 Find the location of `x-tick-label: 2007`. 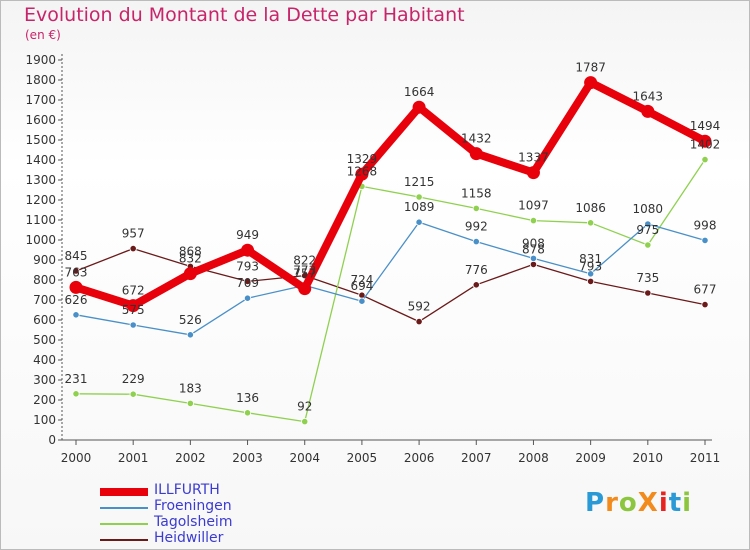

x-tick-label: 2007 is located at coordinates (476, 458).